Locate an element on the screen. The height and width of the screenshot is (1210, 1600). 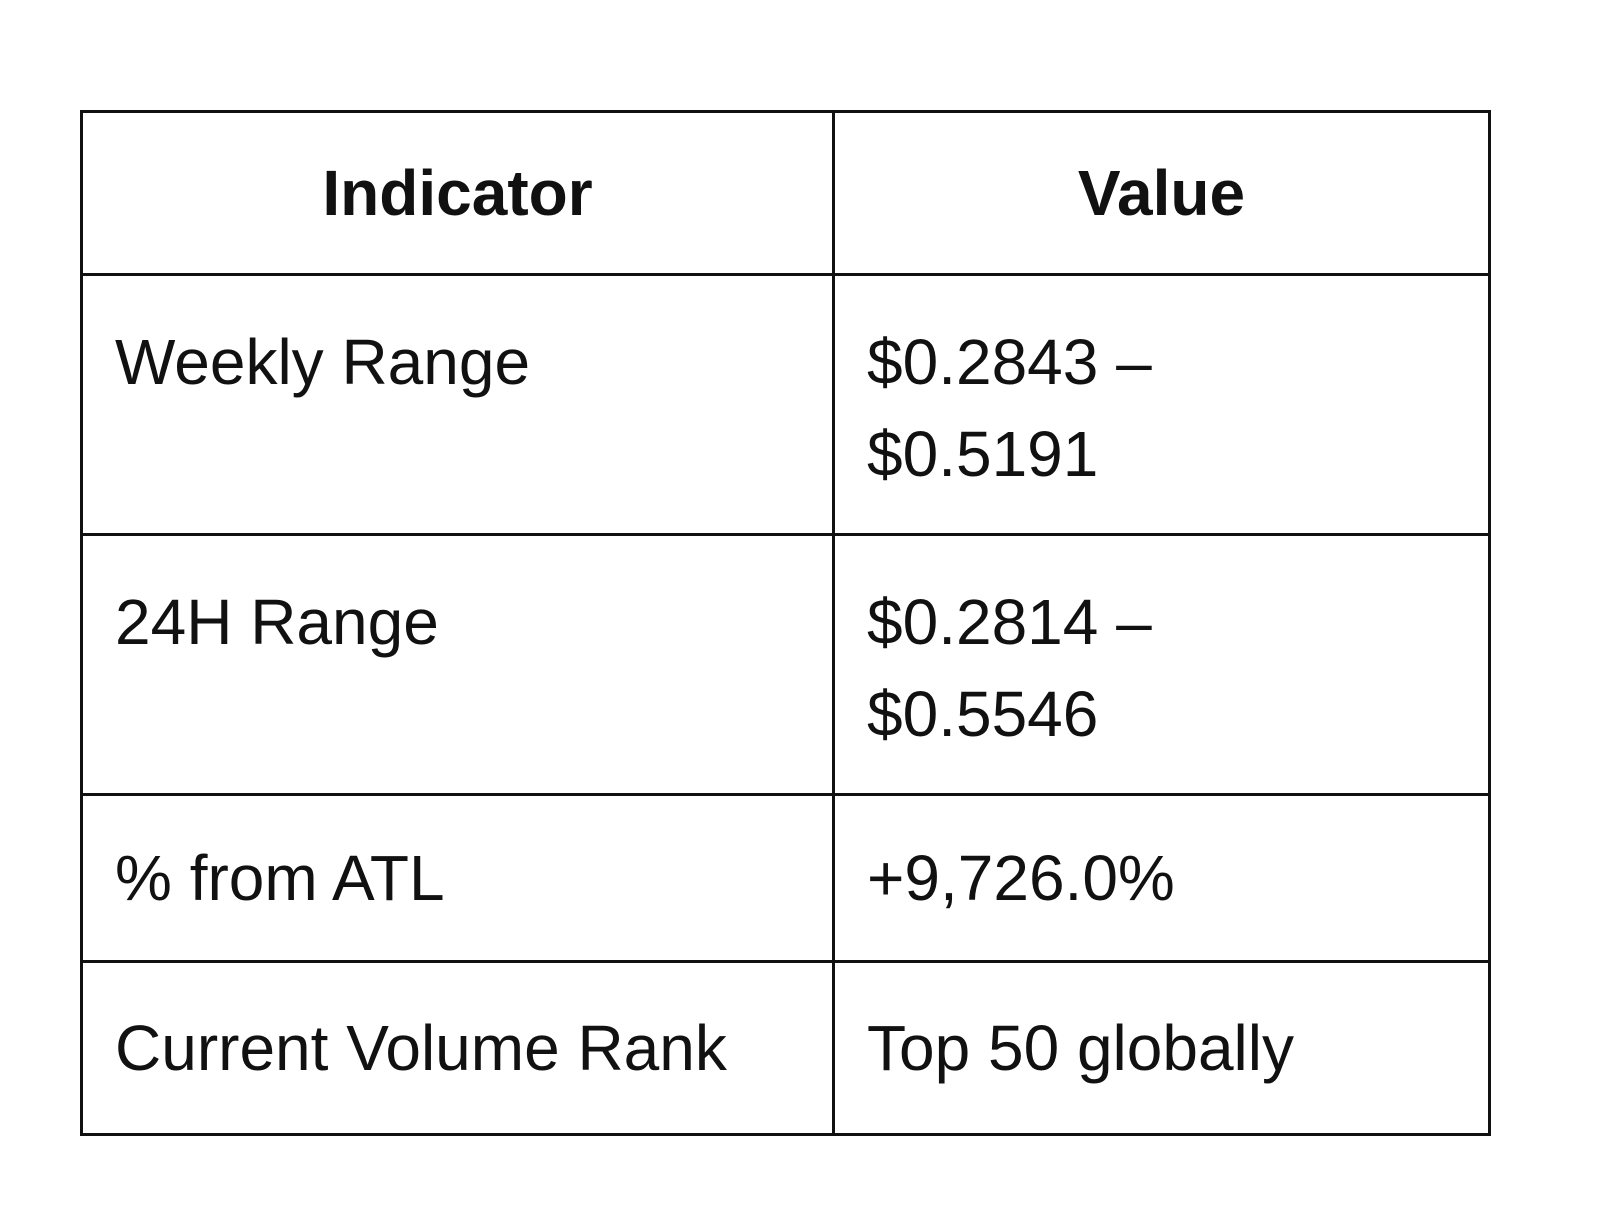
value-line-1: +9,726.0% is located at coordinates (1021, 878).